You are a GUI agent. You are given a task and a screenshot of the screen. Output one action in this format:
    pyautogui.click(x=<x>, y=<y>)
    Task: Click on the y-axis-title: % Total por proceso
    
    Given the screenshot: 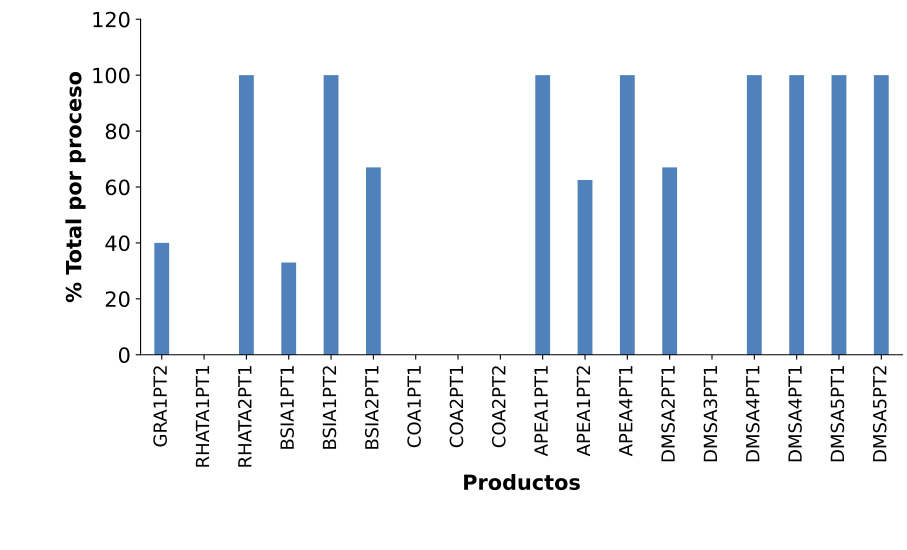 What is the action you would take?
    pyautogui.click(x=75, y=187)
    